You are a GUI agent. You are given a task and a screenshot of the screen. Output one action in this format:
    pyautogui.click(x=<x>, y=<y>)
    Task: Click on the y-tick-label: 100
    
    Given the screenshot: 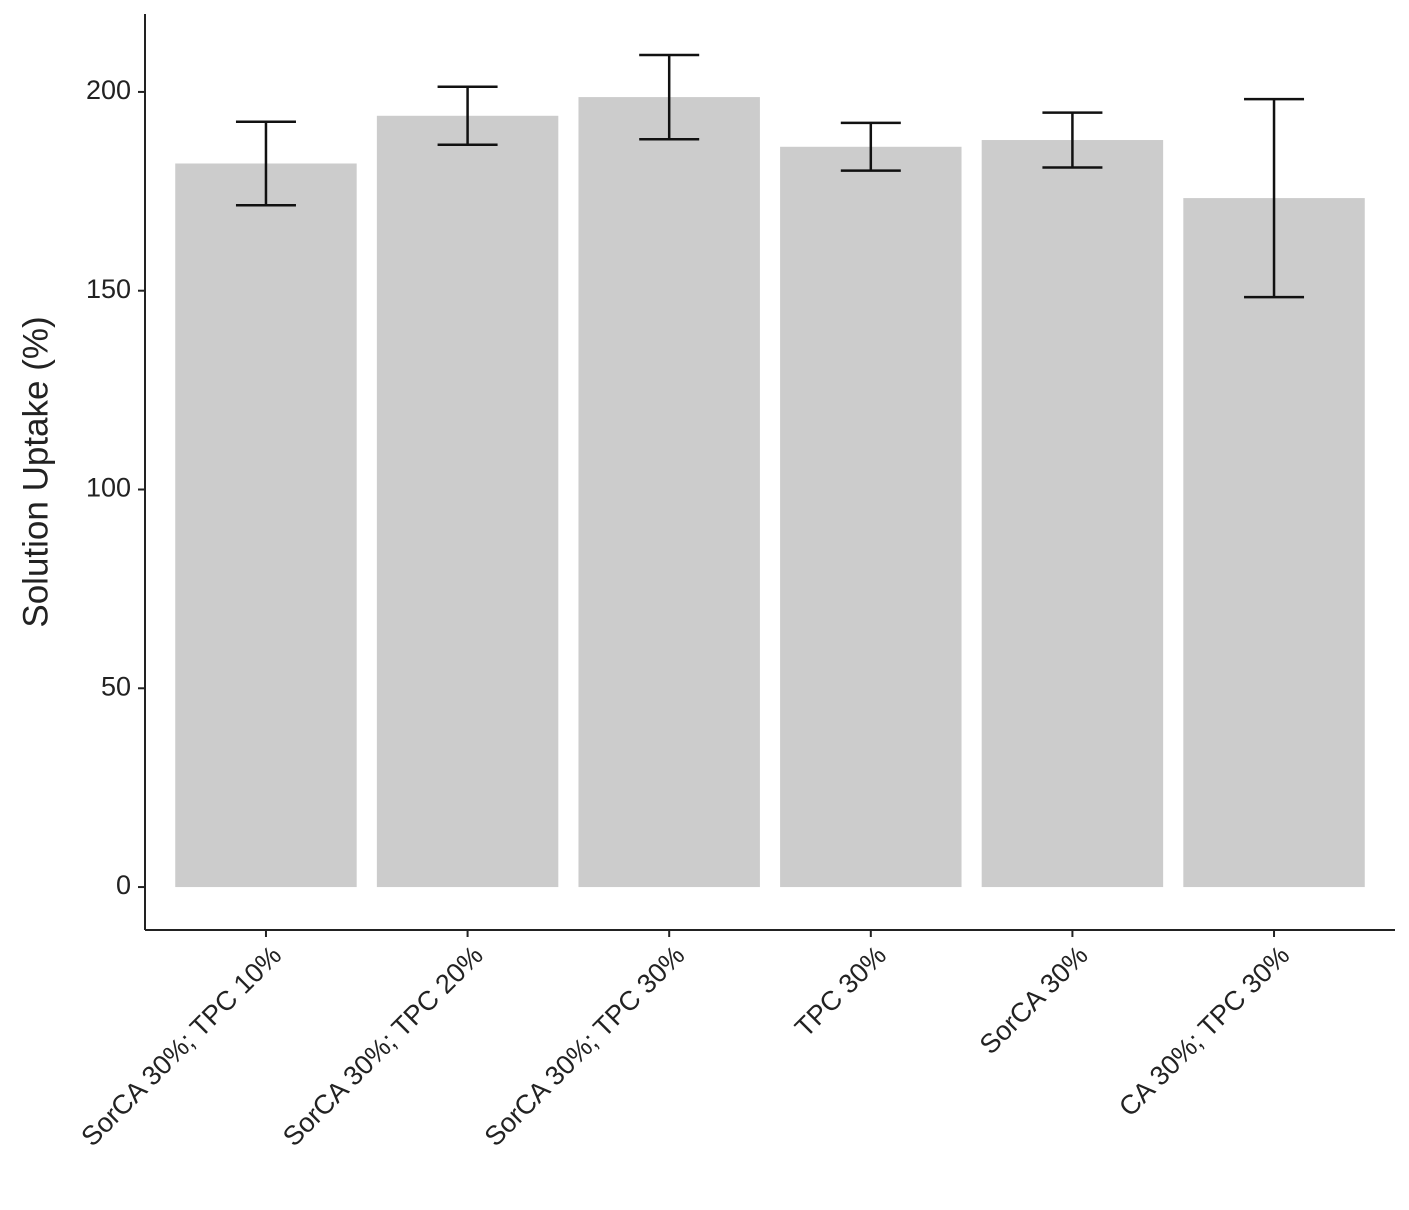 What is the action you would take?
    pyautogui.click(x=108, y=488)
    